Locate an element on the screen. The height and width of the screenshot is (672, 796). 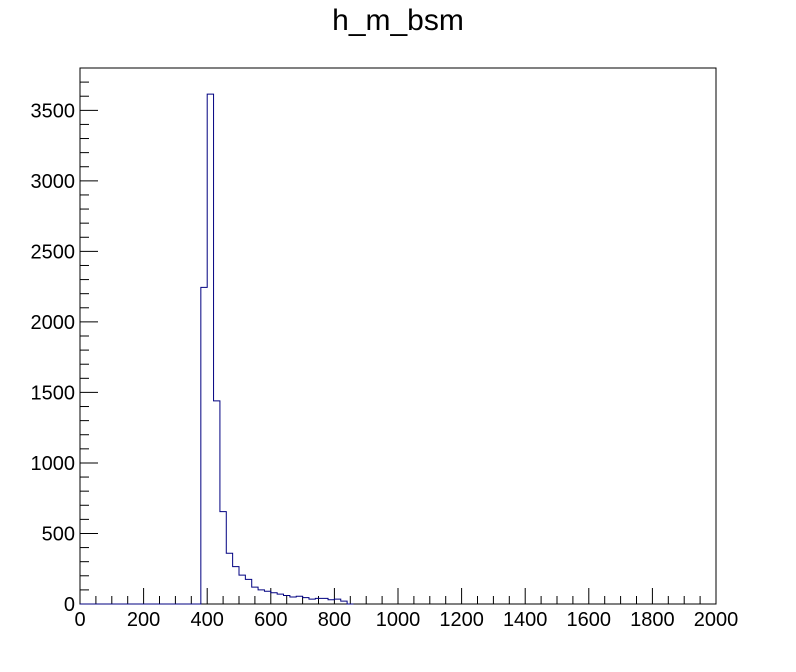
y-tick-label: 2500 is located at coordinates (53, 252).